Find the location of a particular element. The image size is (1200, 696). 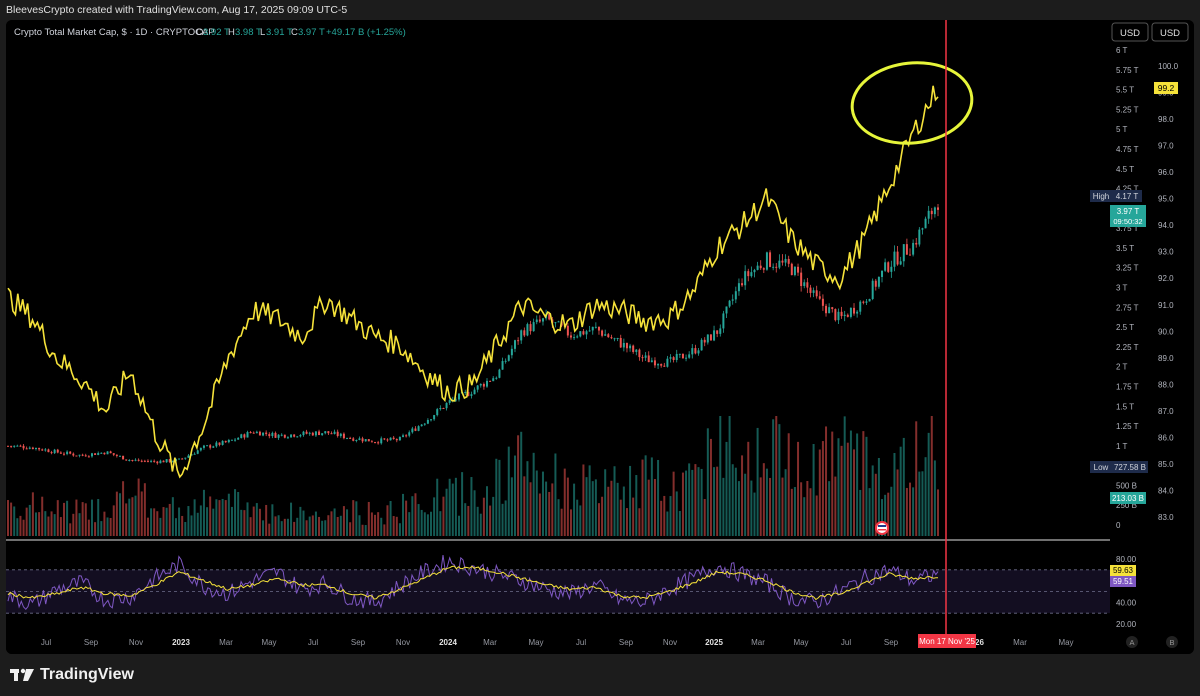

overlay-tick: 96.0 is located at coordinates (1166, 172).